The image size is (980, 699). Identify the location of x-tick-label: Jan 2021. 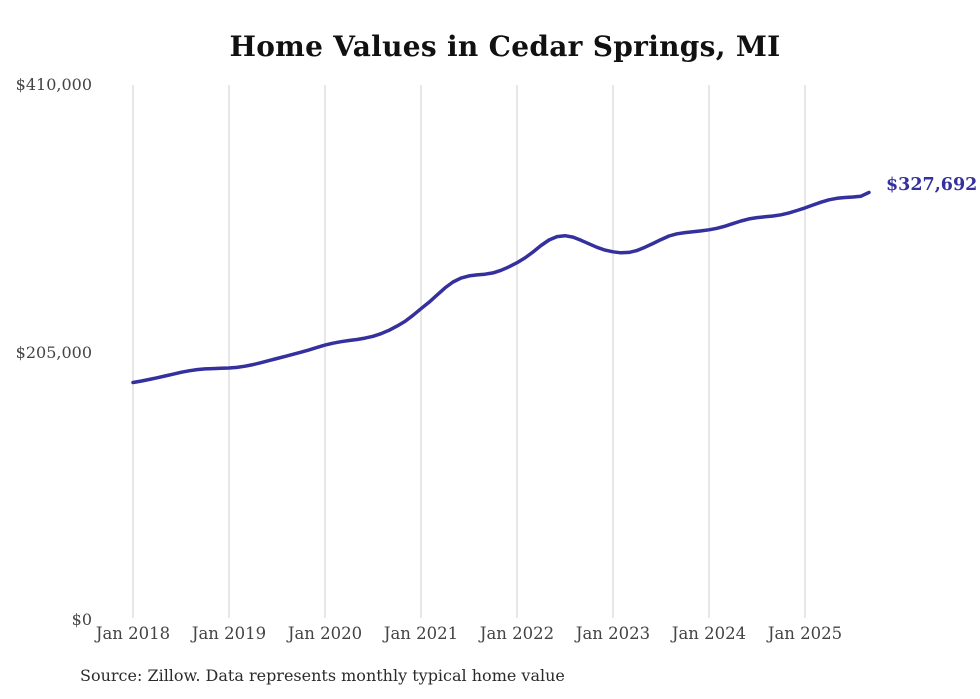
(421, 633).